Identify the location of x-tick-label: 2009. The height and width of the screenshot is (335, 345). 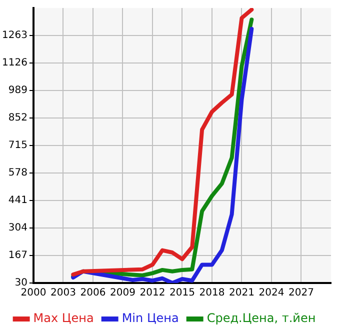
(123, 293).